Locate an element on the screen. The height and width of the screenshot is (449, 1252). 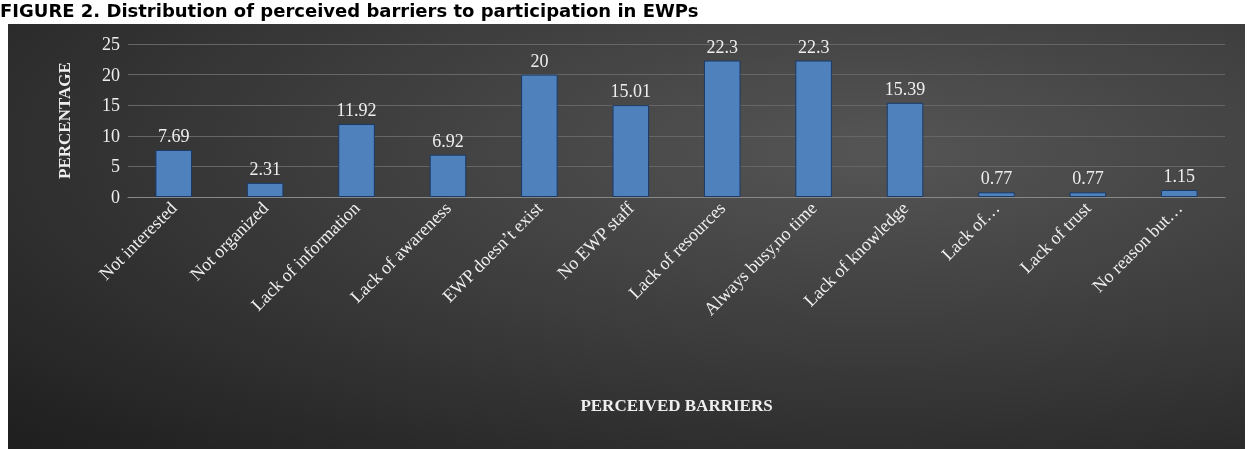
data-label: 15.39 is located at coordinates (905, 88).